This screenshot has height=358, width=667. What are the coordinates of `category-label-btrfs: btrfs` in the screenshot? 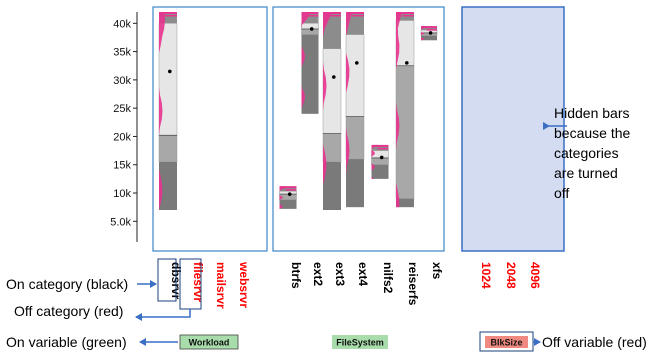 It's located at (296, 275).